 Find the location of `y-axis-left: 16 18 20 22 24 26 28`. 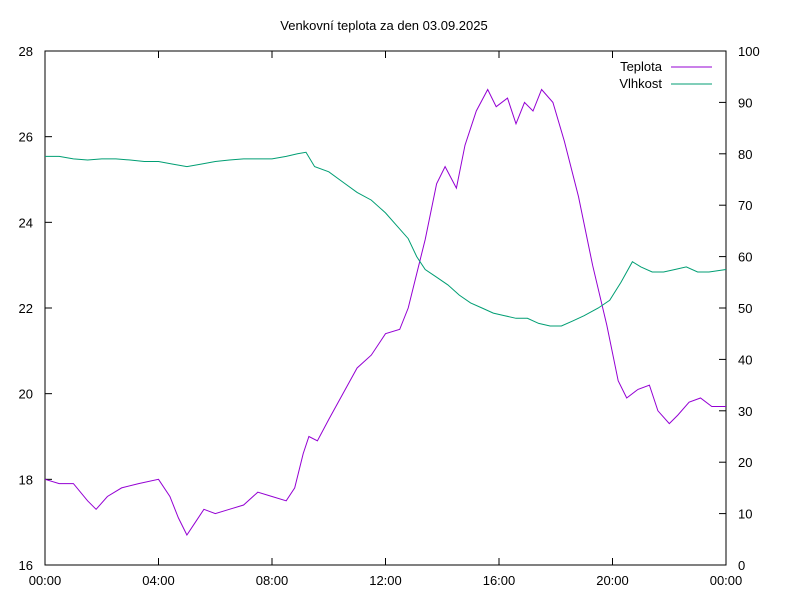

y-axis-left: 16 18 20 22 24 26 28 is located at coordinates (35, 308).